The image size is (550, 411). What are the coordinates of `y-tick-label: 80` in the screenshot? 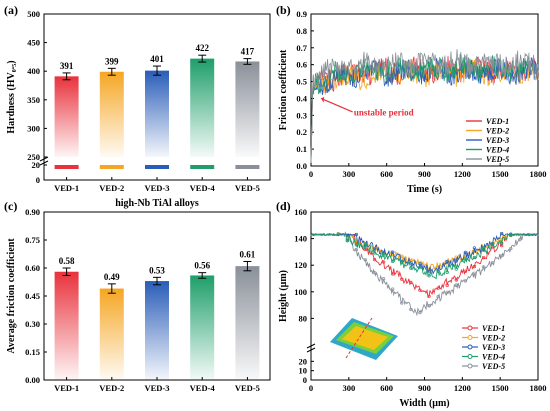 It's located at (303, 318).